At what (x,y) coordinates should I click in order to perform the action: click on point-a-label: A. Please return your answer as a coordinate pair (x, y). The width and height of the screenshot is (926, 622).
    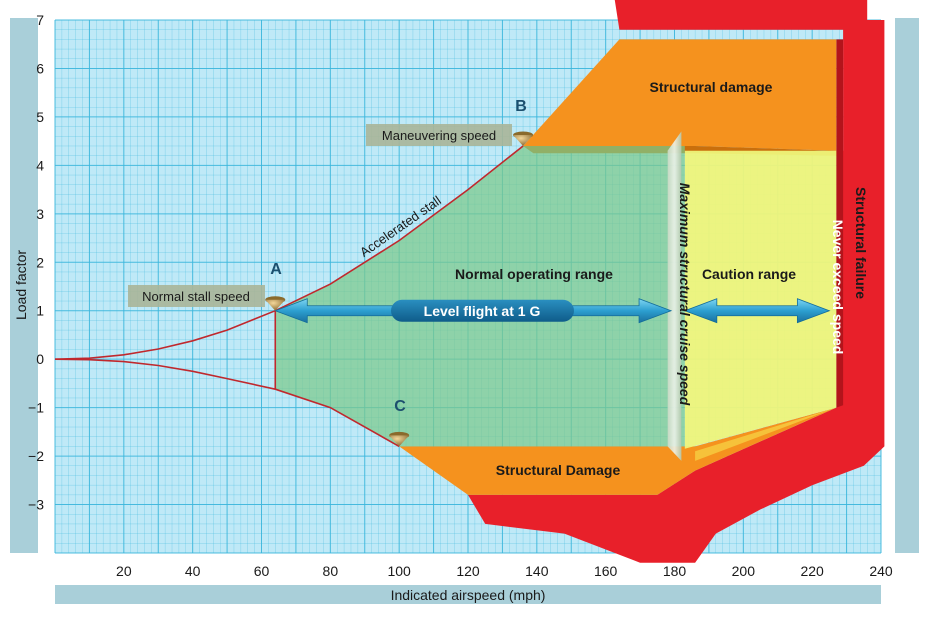
    Looking at the image, I should click on (276, 269).